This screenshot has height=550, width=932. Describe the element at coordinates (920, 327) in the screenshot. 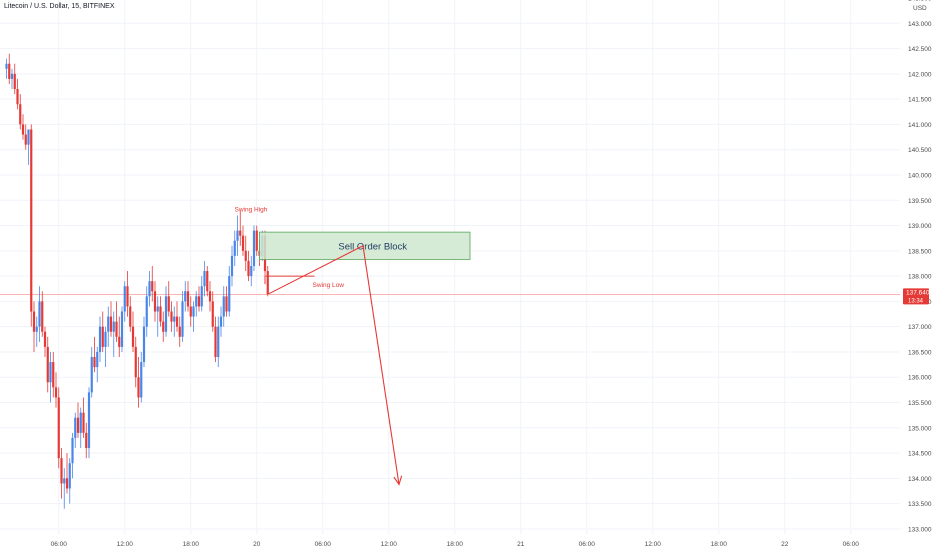

I see `price-tick-label: 137.000` at that location.